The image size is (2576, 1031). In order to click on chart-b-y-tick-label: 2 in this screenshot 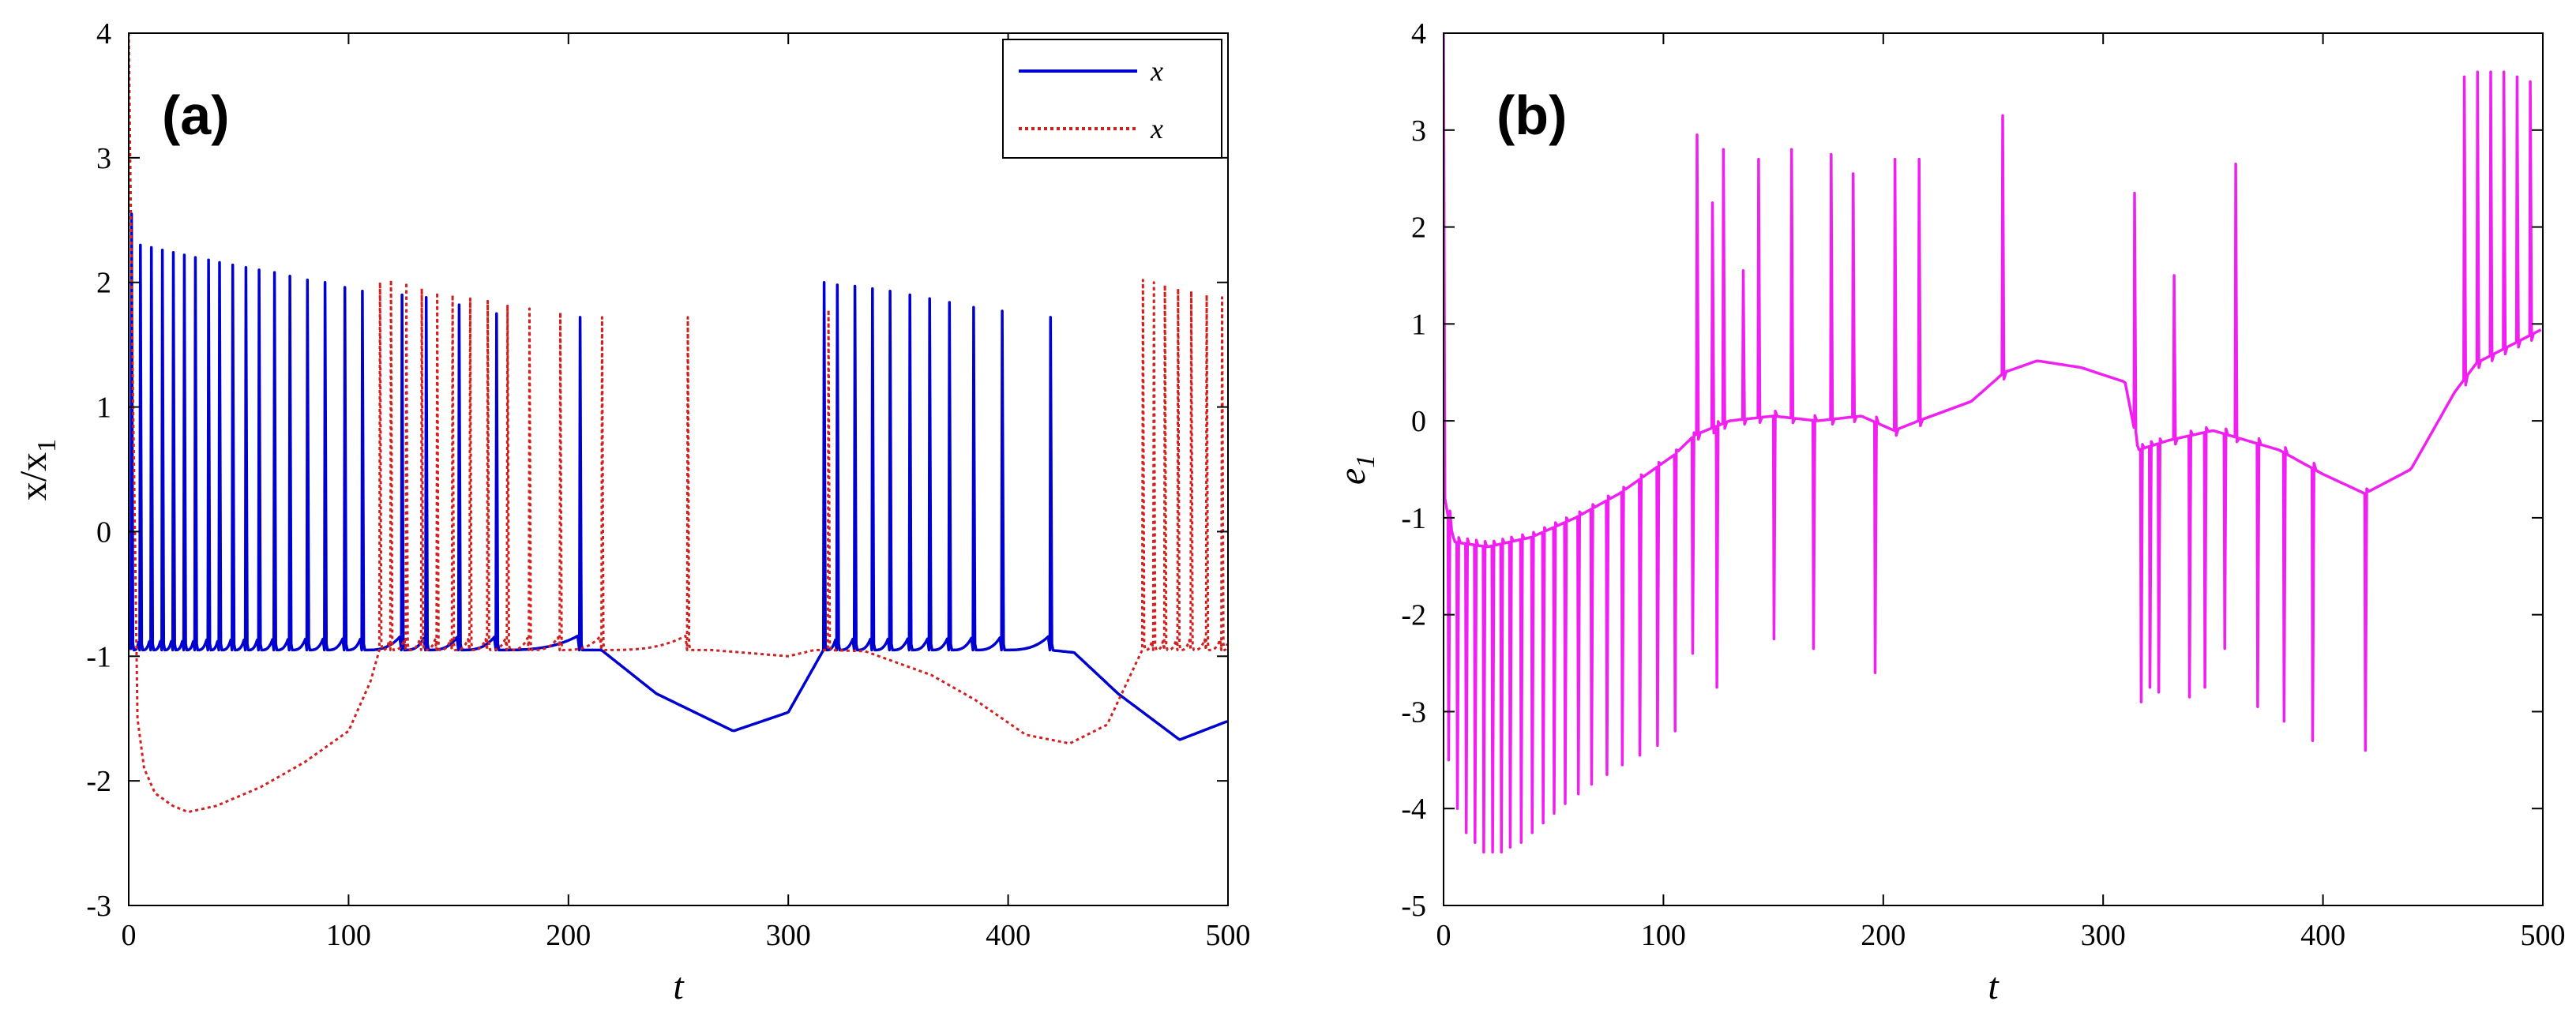, I will do `click(1418, 228)`.